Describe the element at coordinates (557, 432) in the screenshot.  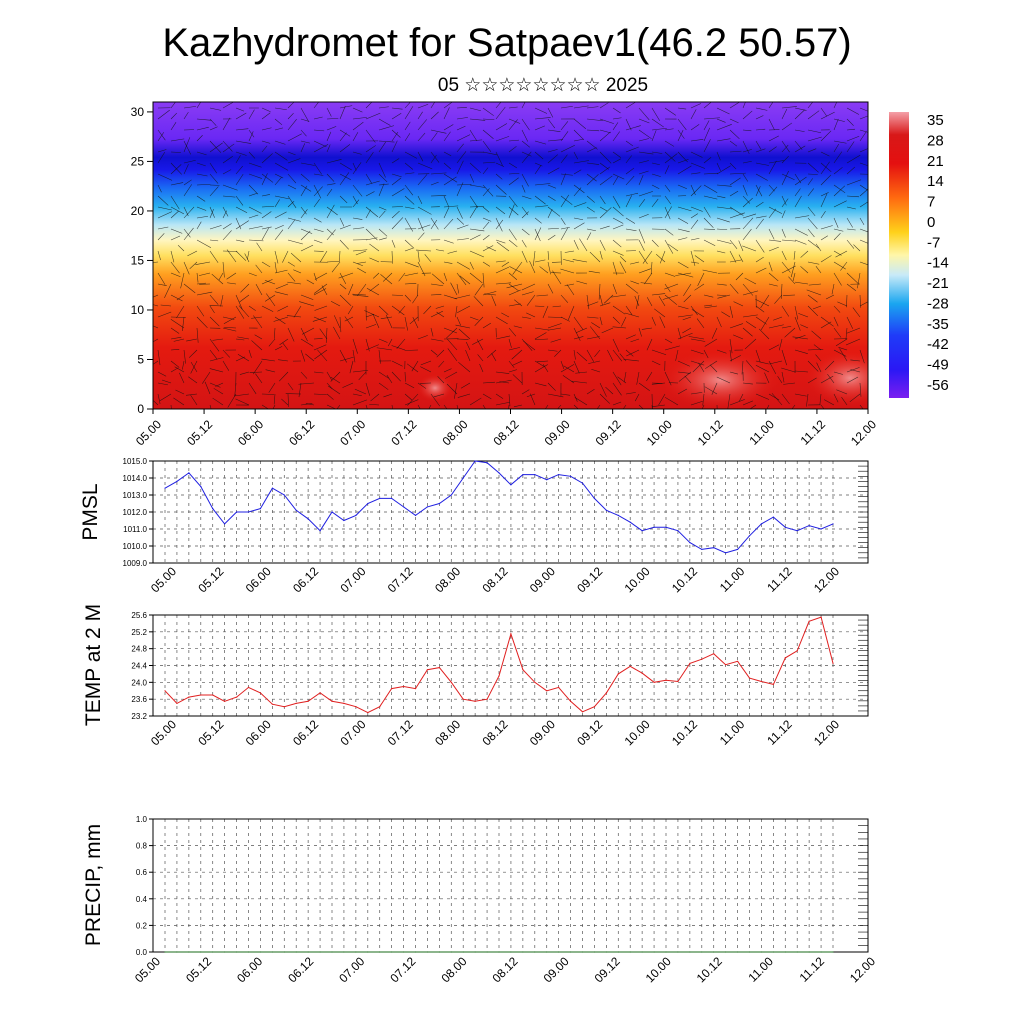
I see `x-tick-label: 09.00` at that location.